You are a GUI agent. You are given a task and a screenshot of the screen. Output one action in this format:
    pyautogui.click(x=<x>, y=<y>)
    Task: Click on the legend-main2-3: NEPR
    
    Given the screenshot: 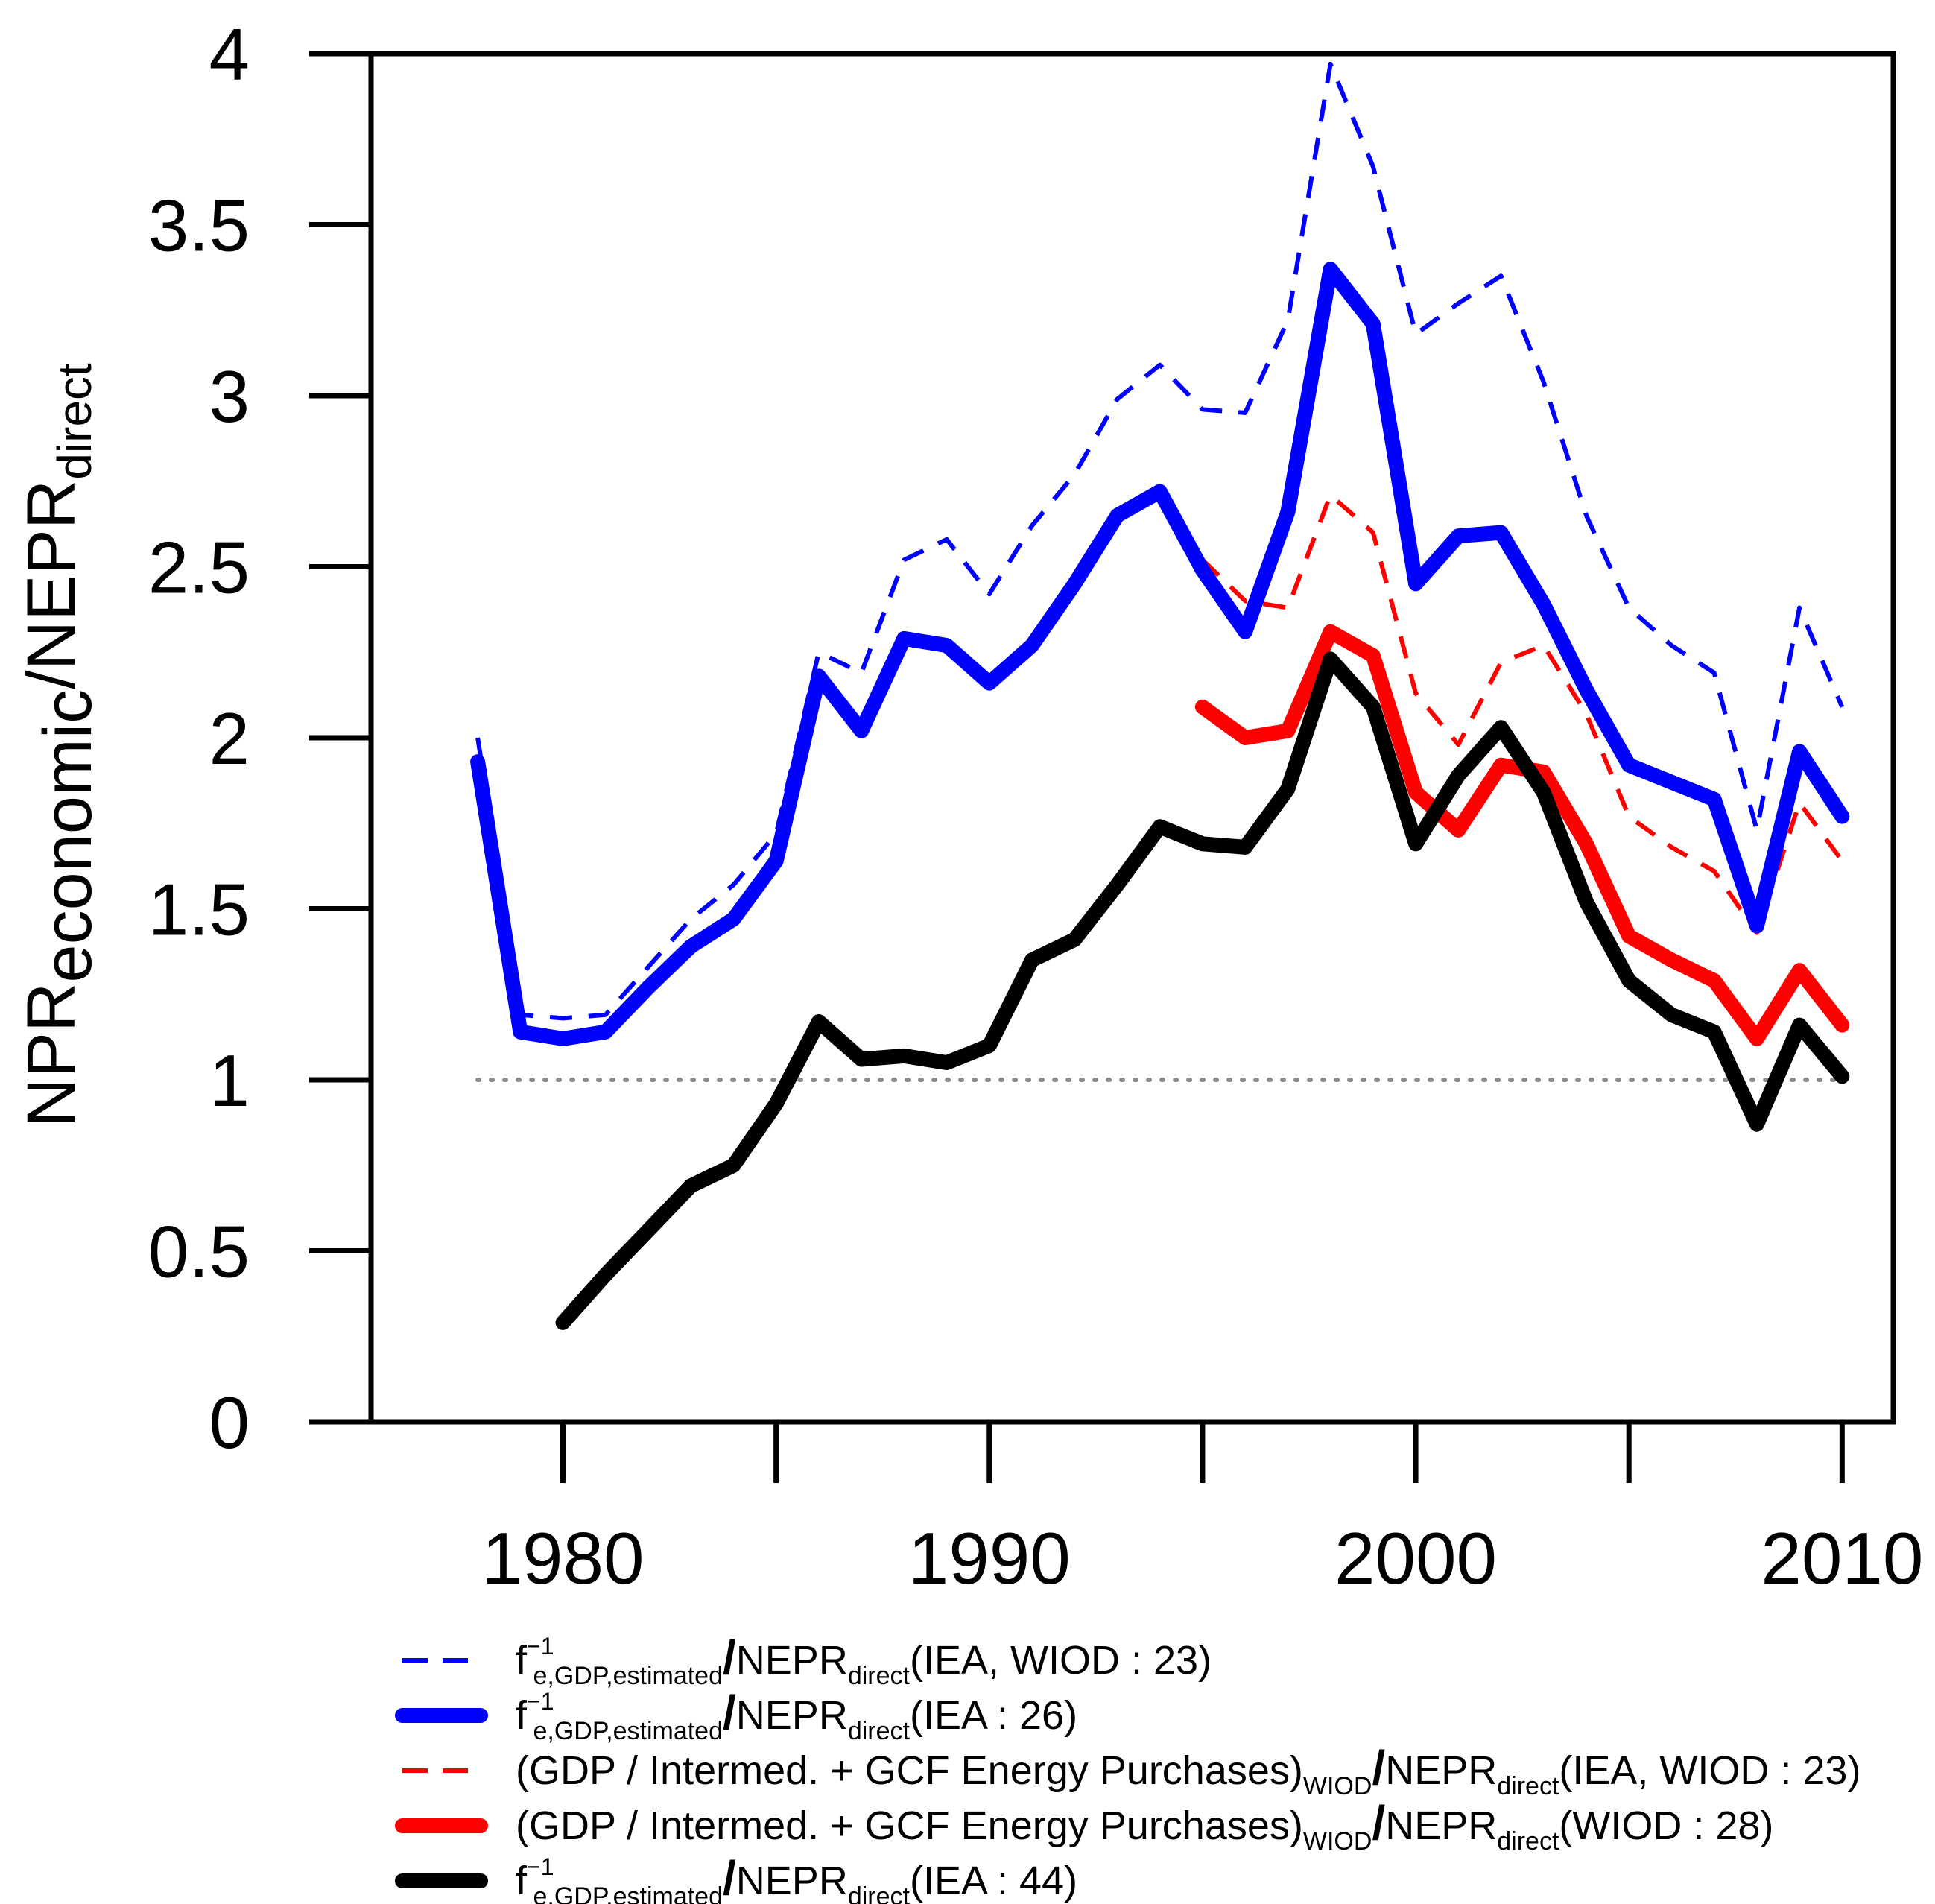 What is the action you would take?
    pyautogui.click(x=1441, y=1825)
    